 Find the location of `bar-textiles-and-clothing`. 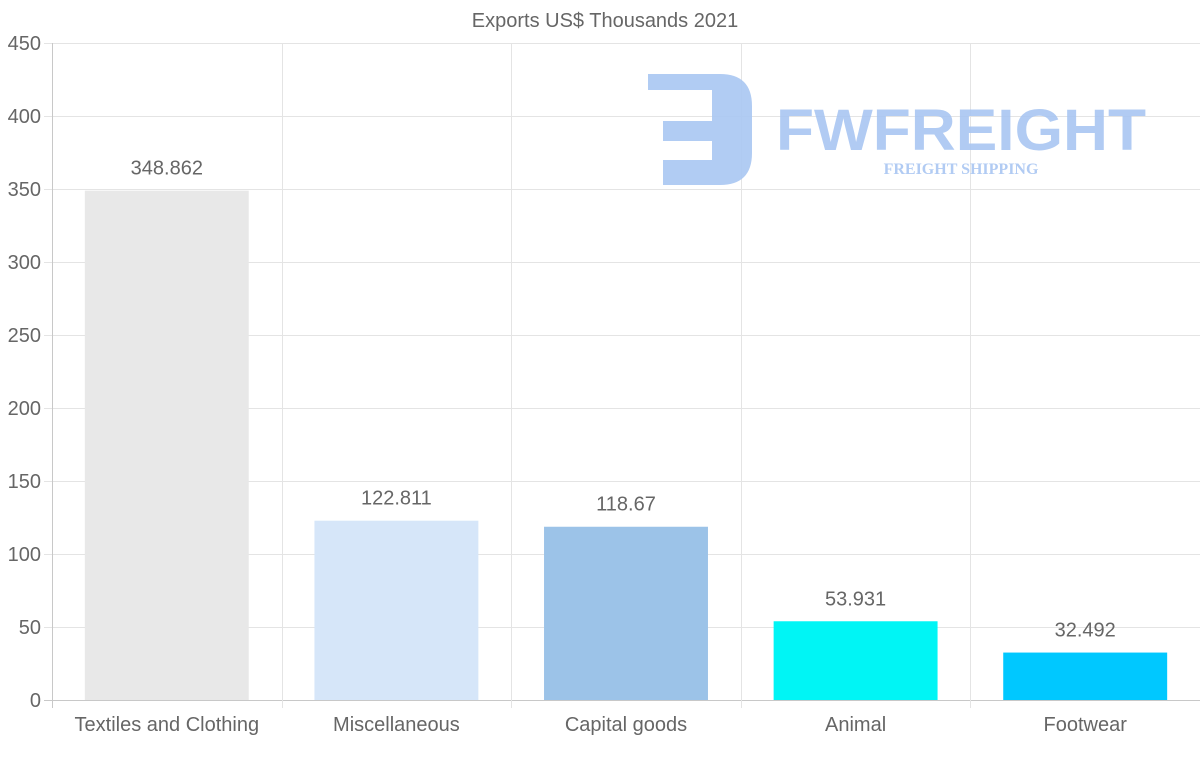

bar-textiles-and-clothing is located at coordinates (166, 445).